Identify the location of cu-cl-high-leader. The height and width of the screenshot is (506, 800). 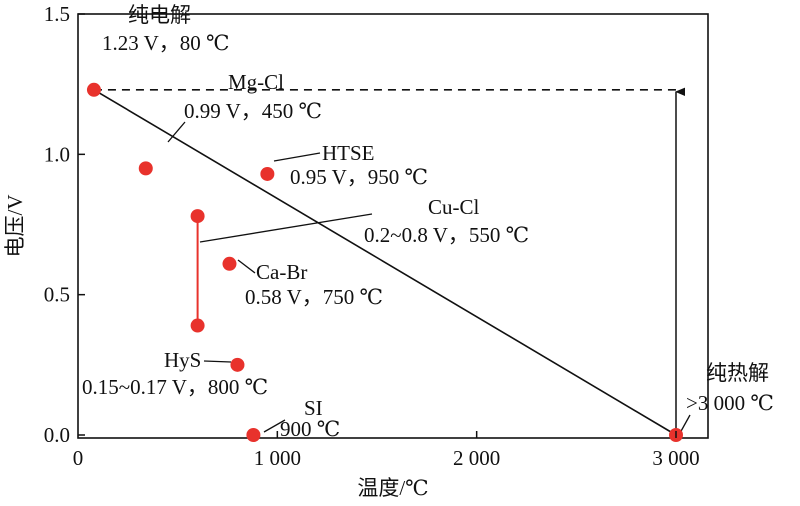
(286, 228).